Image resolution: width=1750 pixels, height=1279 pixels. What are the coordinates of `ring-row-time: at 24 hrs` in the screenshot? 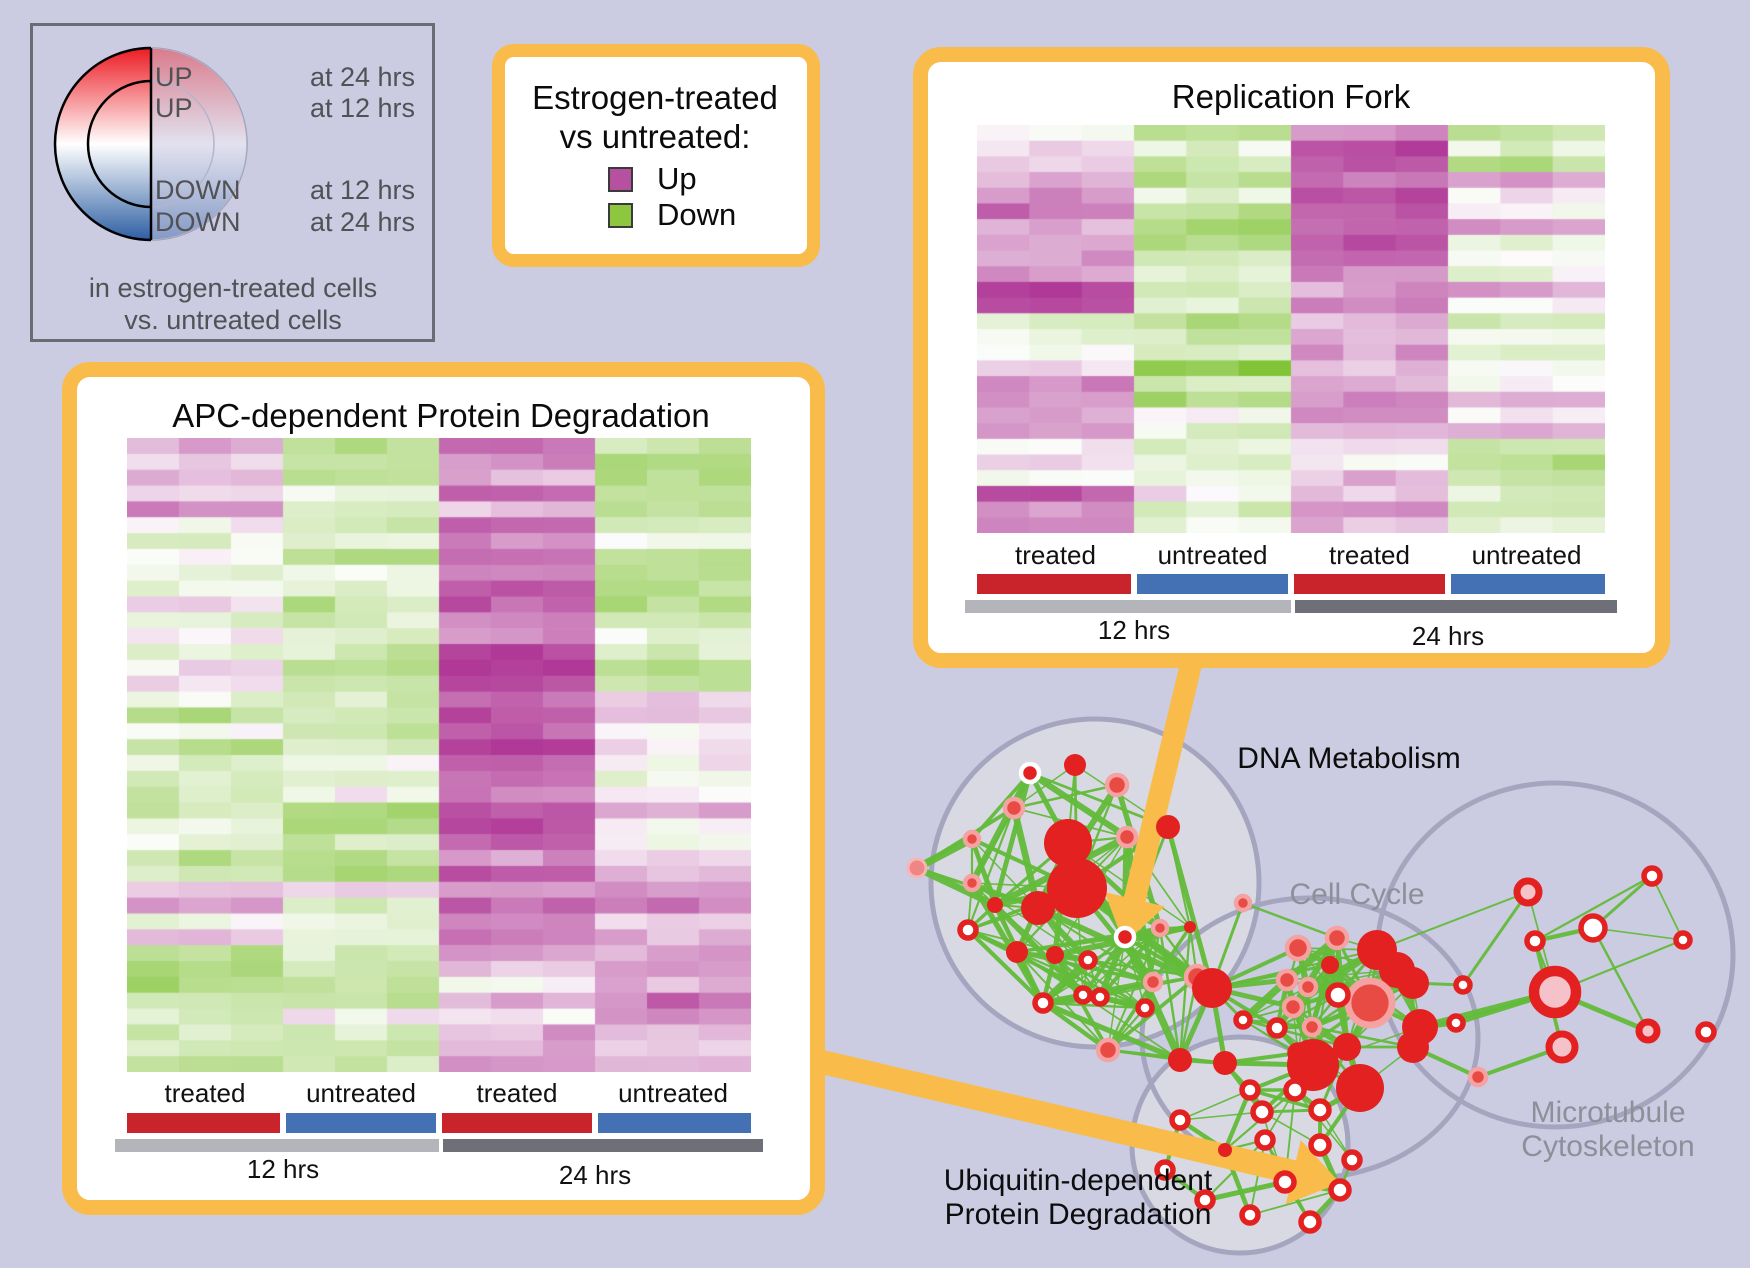 It's located at (362, 77).